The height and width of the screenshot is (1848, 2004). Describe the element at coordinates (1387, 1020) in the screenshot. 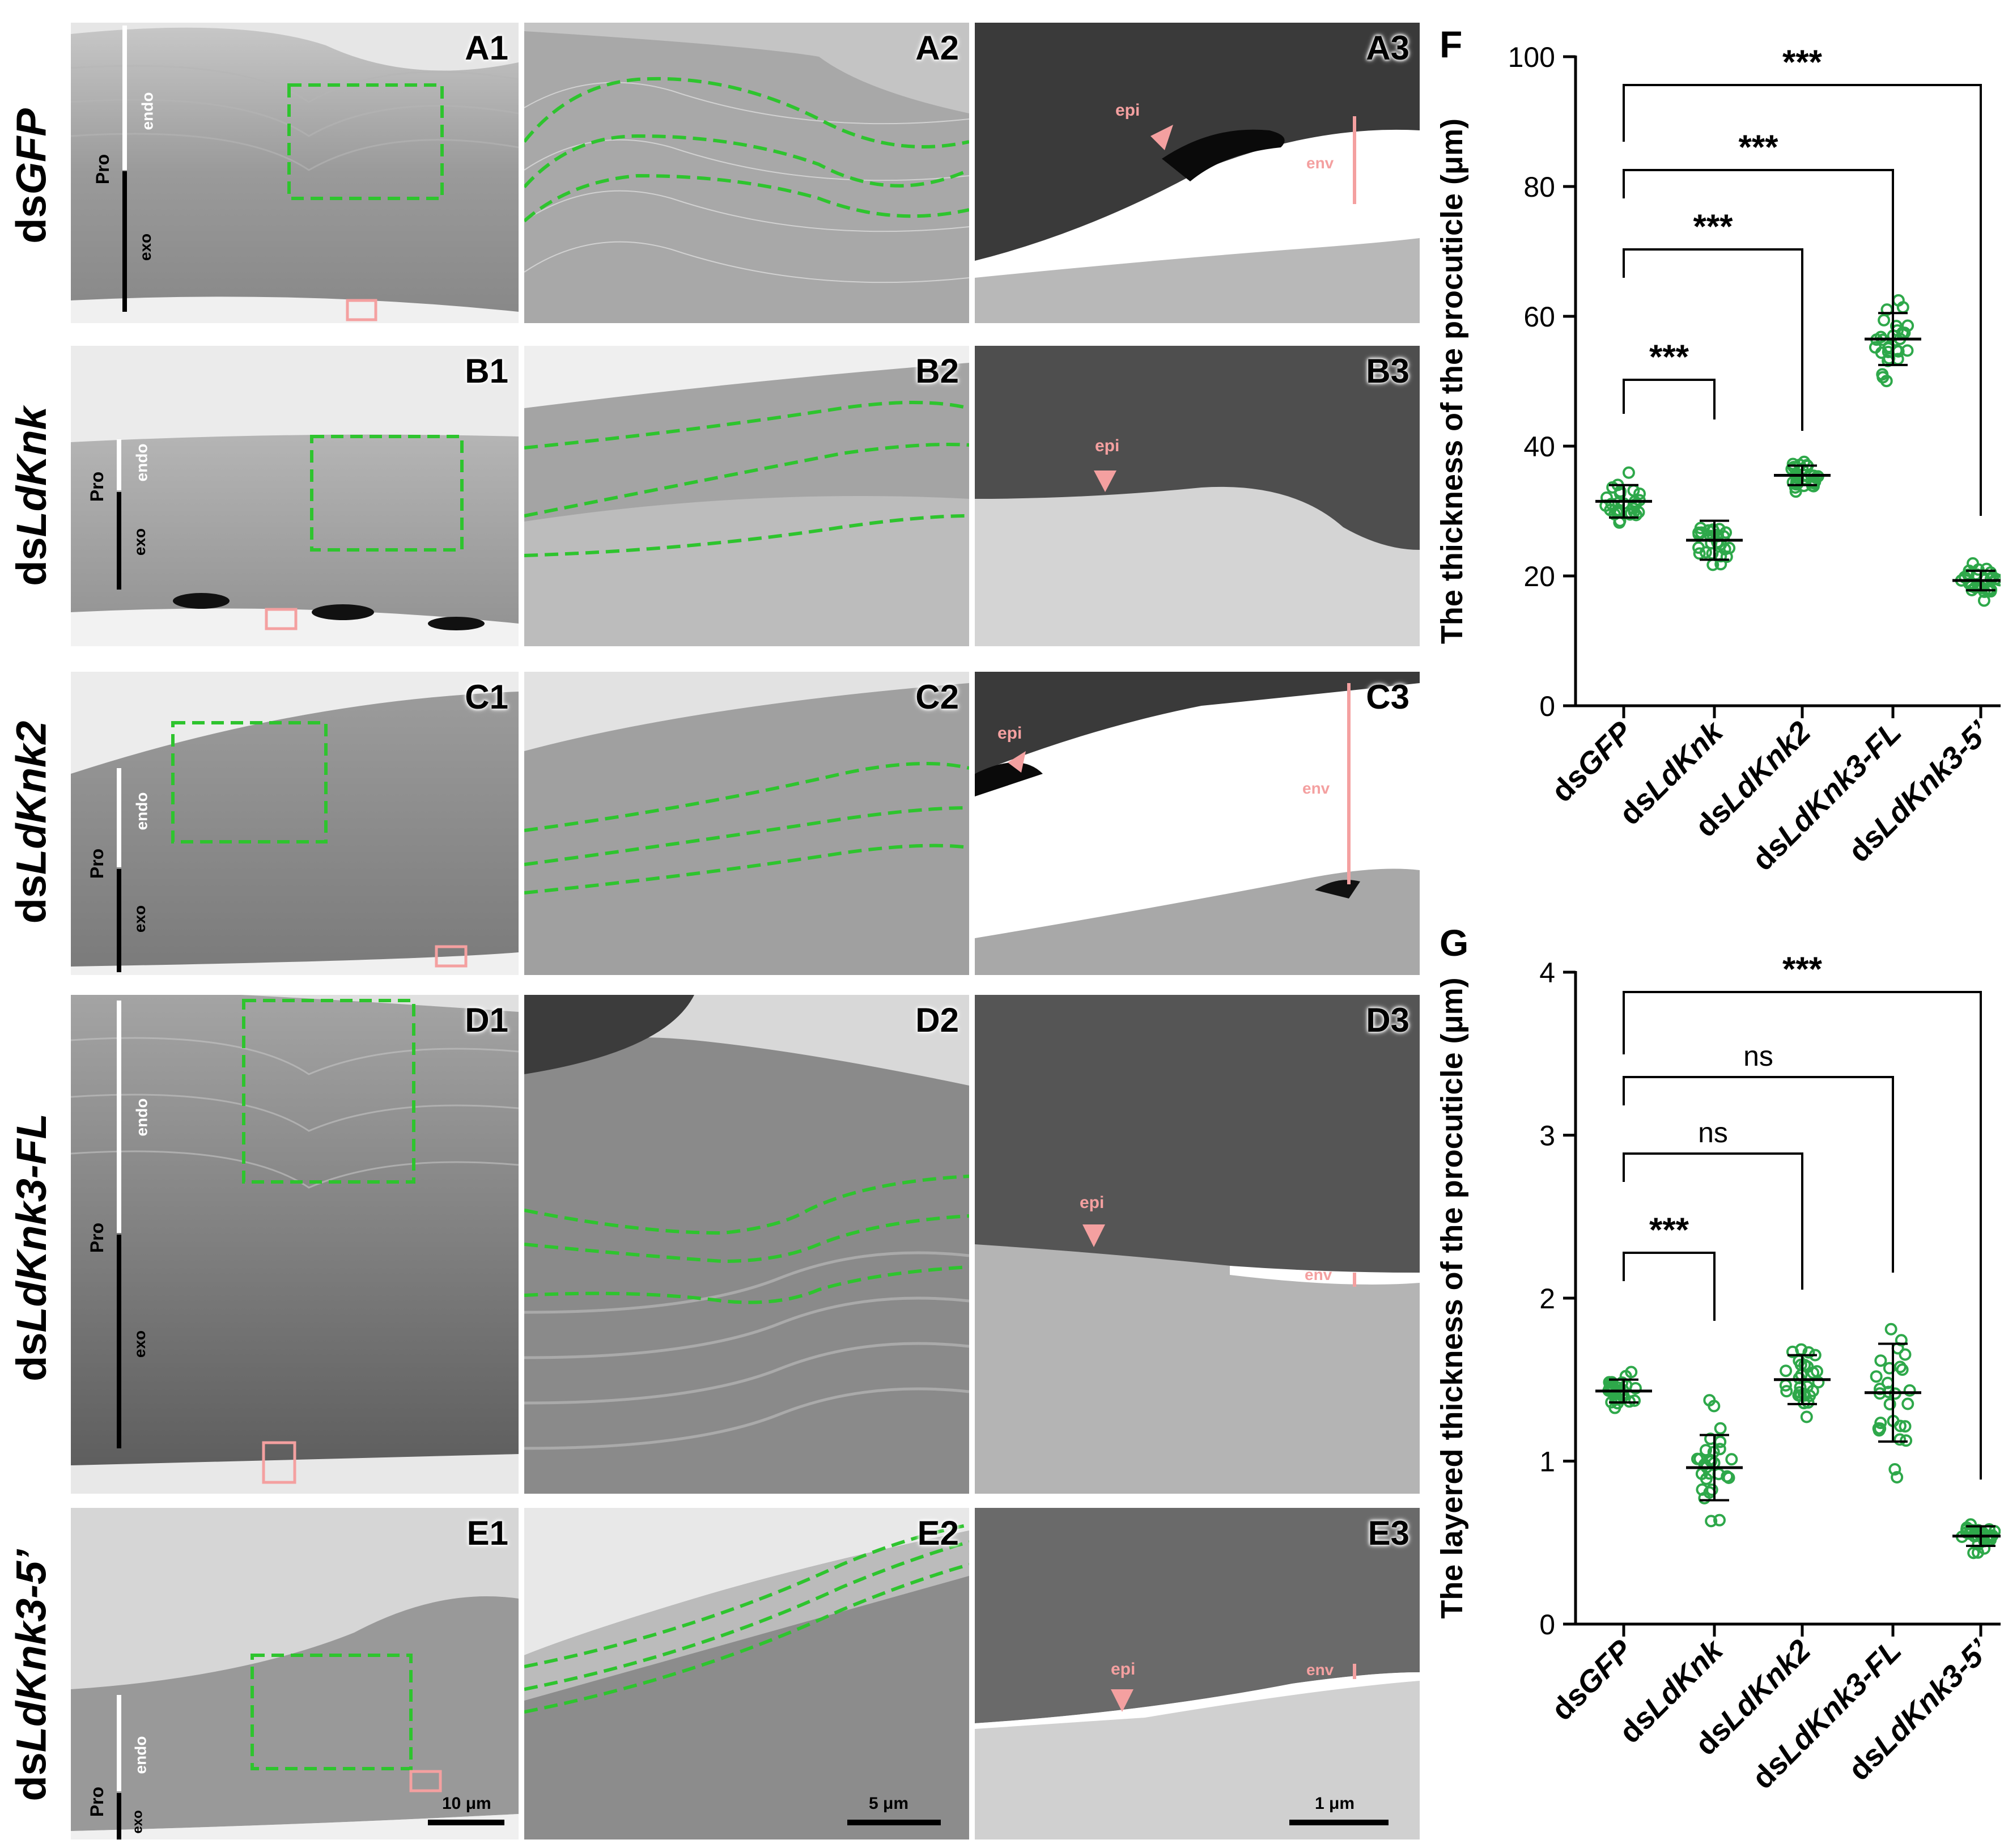

I see `panel-label-D3: D3` at that location.